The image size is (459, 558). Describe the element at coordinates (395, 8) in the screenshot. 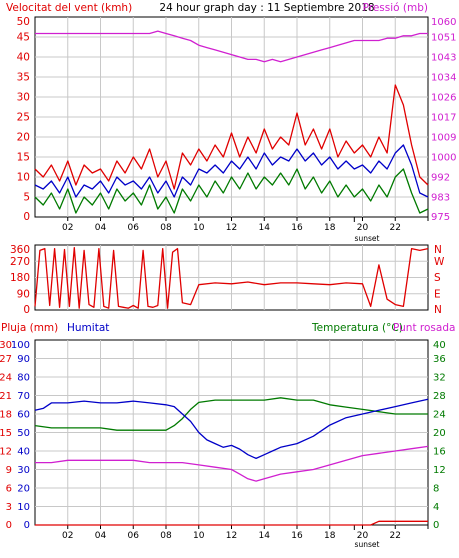

I see `pressure-axis-title: Pressió (mb)` at that location.